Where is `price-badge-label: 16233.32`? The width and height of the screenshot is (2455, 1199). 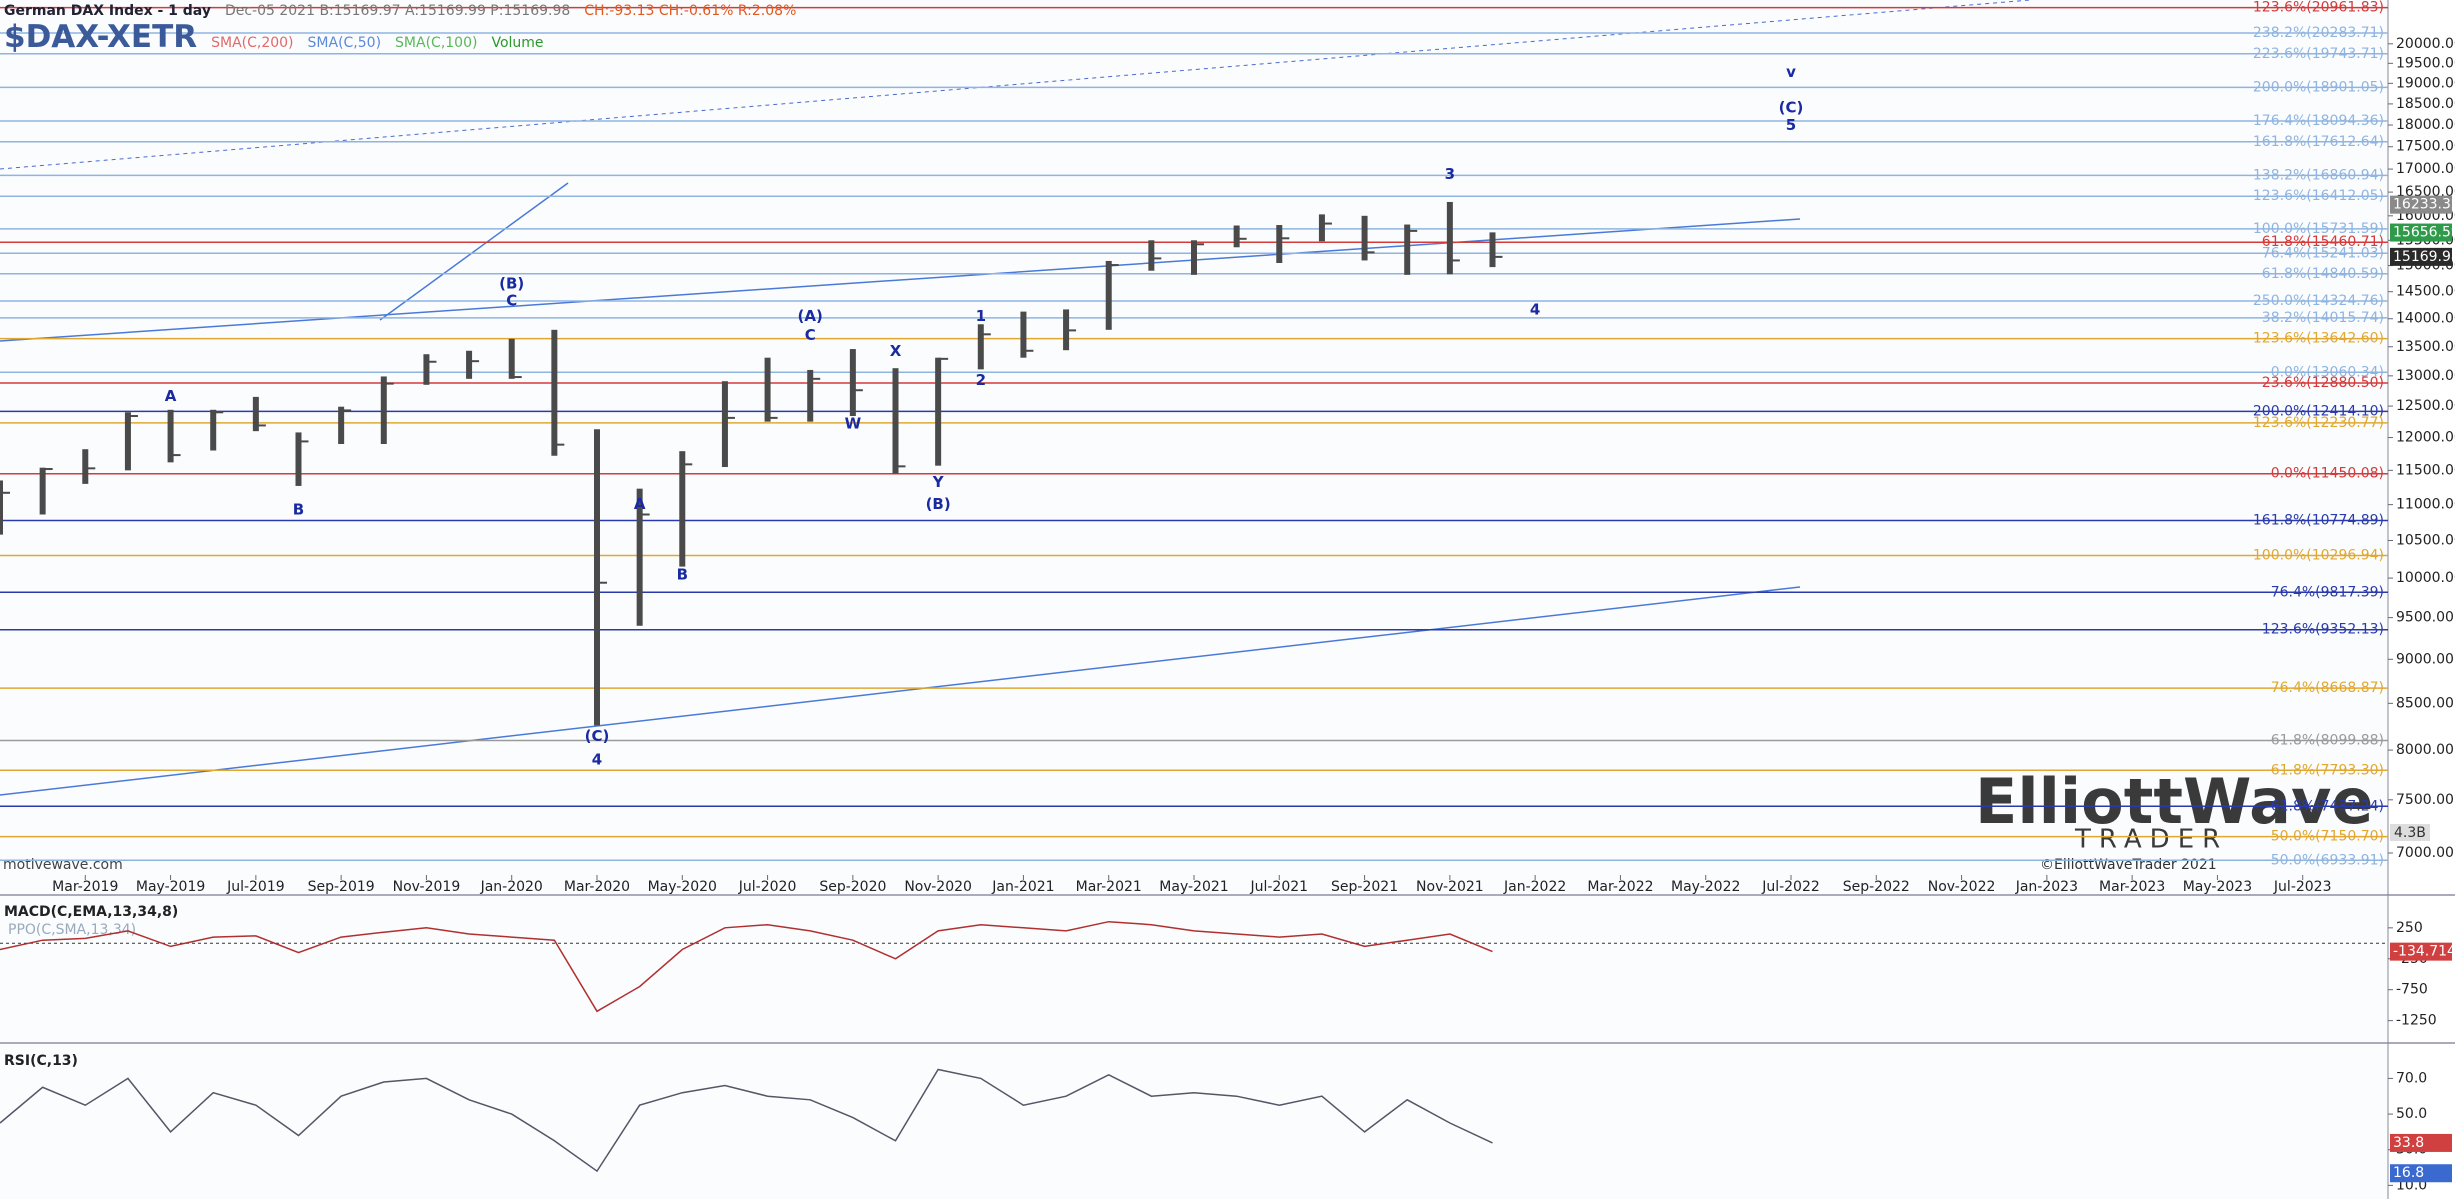
price-badge-label: 16233.32 is located at coordinates (2424, 205).